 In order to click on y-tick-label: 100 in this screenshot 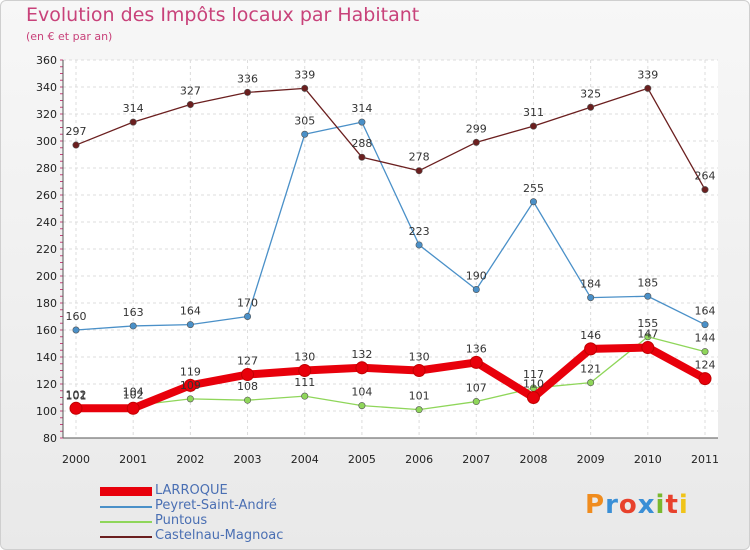, I will do `click(46, 411)`.